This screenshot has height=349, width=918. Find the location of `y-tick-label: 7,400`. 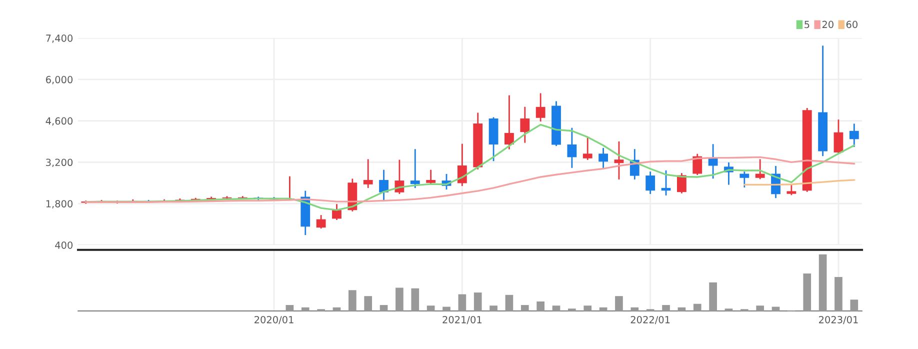

y-tick-label: 7,400 is located at coordinates (59, 38).